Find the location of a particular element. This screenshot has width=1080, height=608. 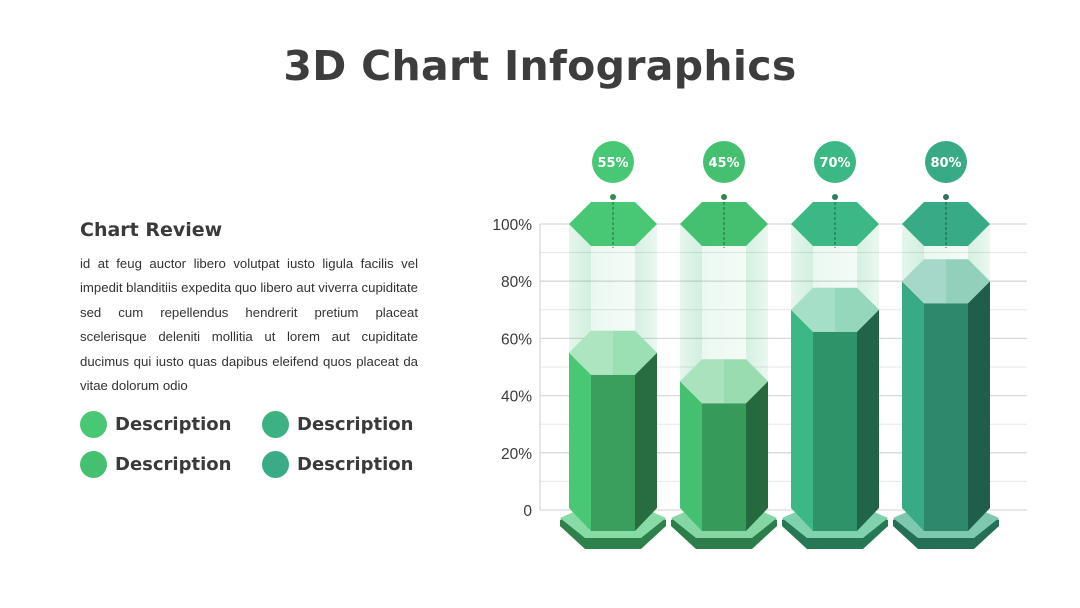

legend-item-2: Description is located at coordinates (352, 424).